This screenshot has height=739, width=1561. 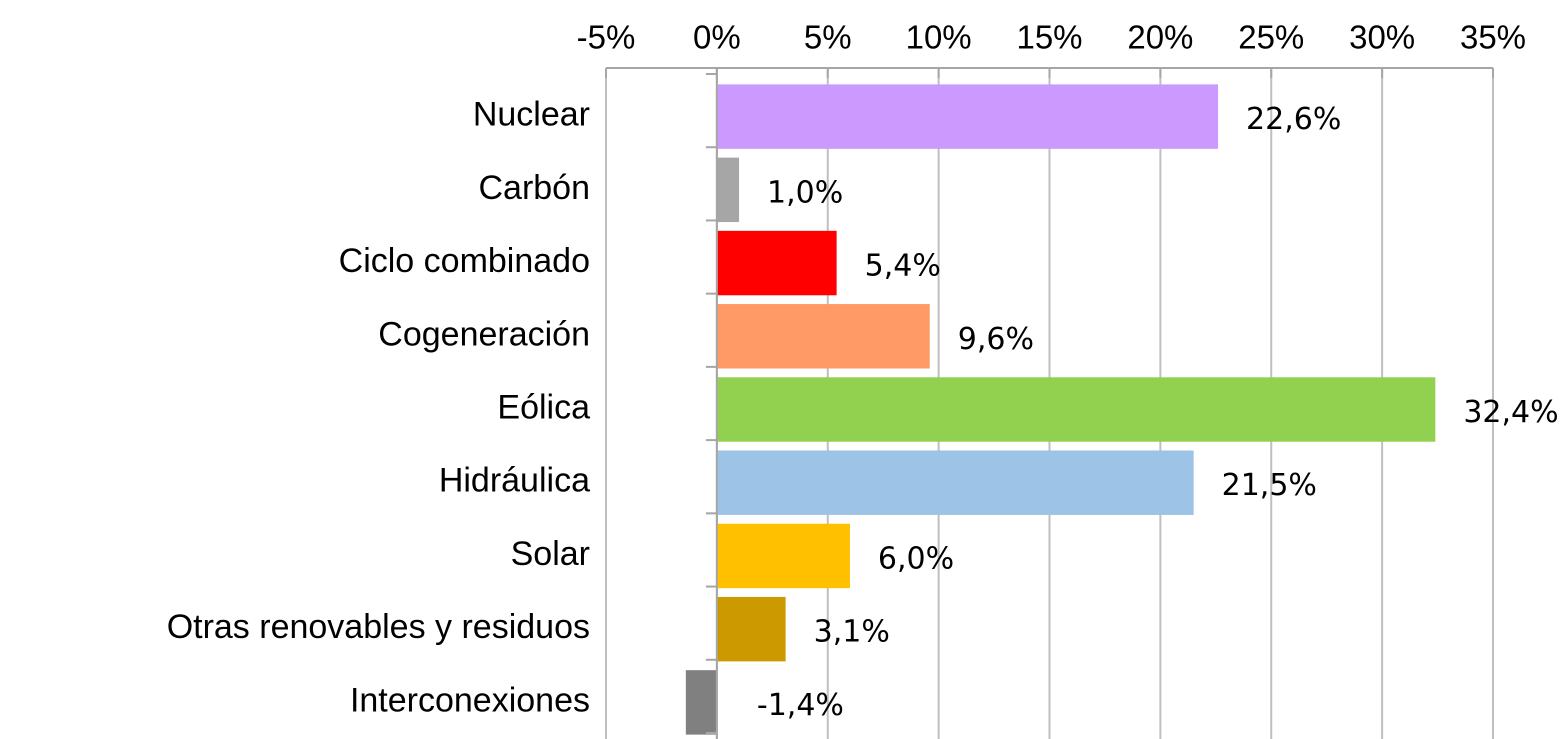 What do you see at coordinates (1493, 37) in the screenshot?
I see `x-tick-label: 35%` at bounding box center [1493, 37].